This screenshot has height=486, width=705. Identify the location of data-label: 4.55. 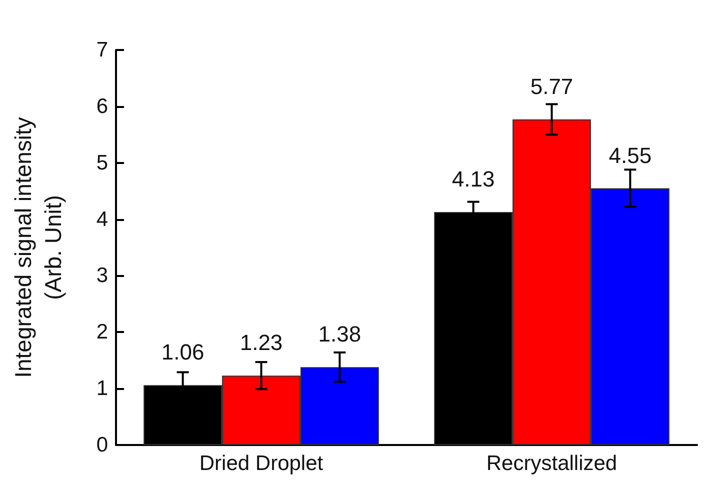
(630, 155).